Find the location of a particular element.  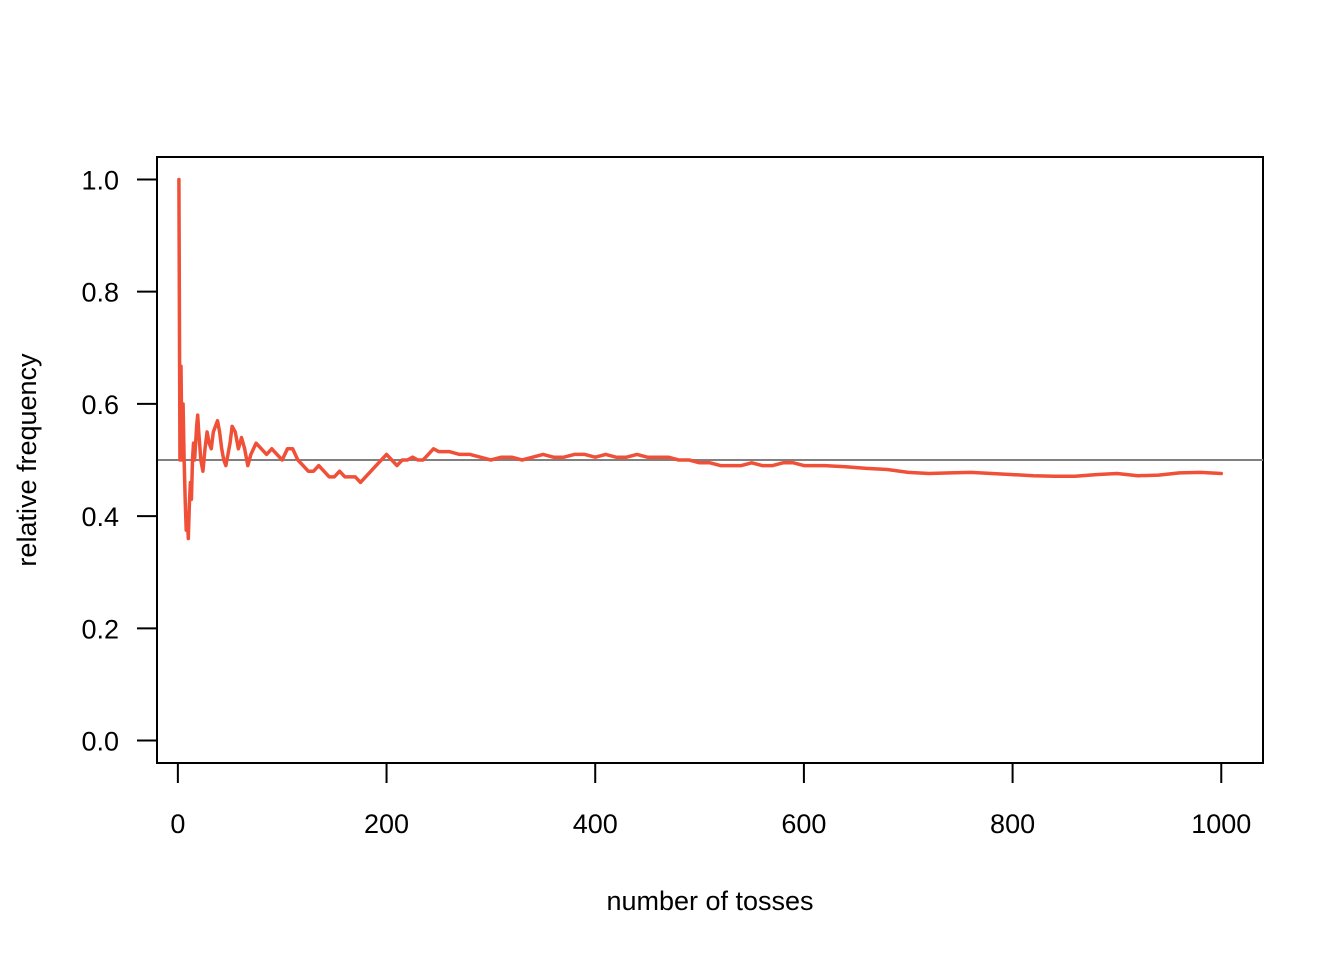

y-tick-label: 1.0 is located at coordinates (100, 180).